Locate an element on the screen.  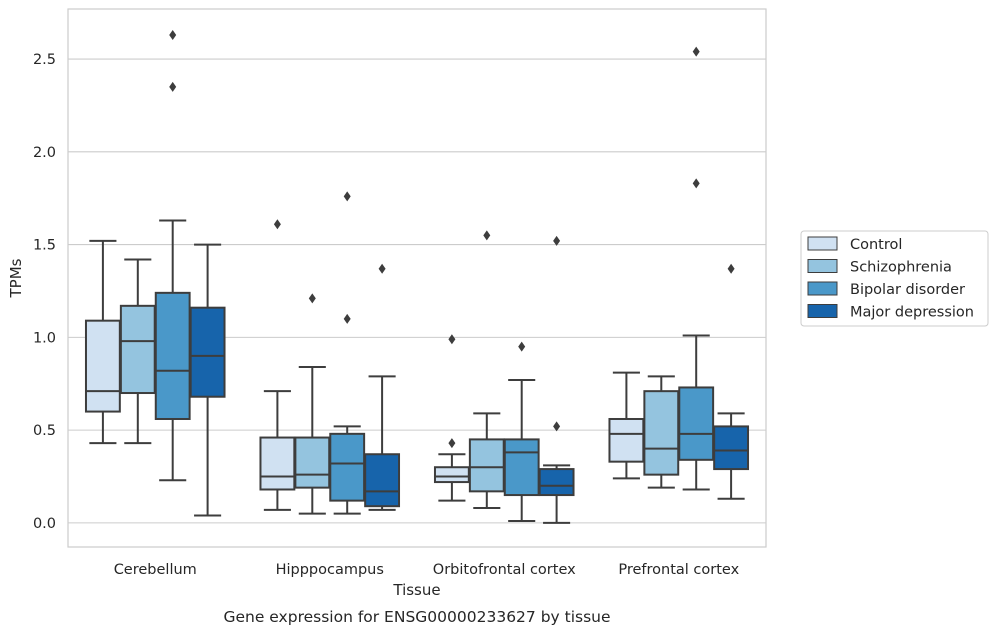
y-tick-label: 1.0 is located at coordinates (44, 338).